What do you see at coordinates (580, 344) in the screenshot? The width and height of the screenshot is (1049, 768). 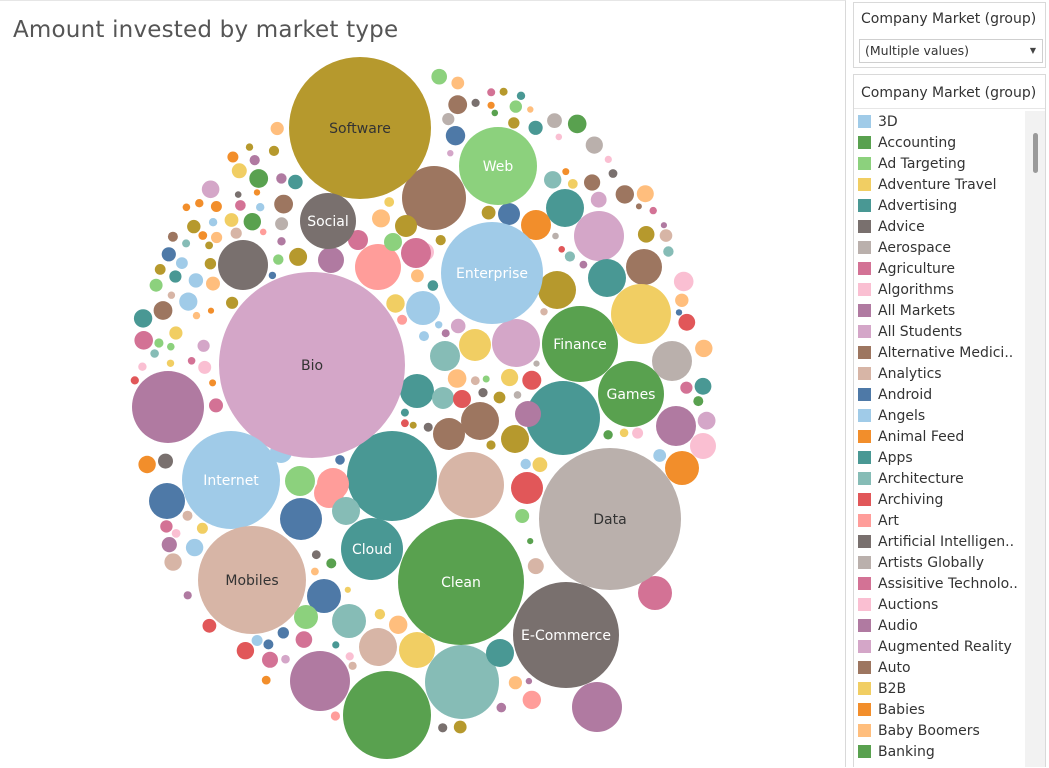 I see `bubble-finance` at bounding box center [580, 344].